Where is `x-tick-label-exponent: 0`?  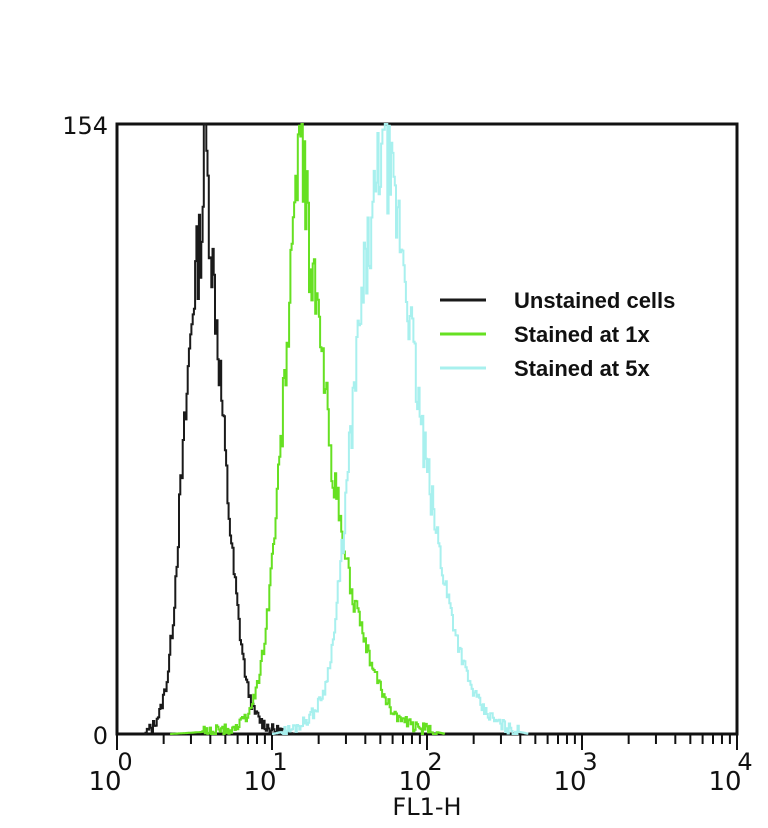
x-tick-label-exponent: 0 is located at coordinates (124, 762).